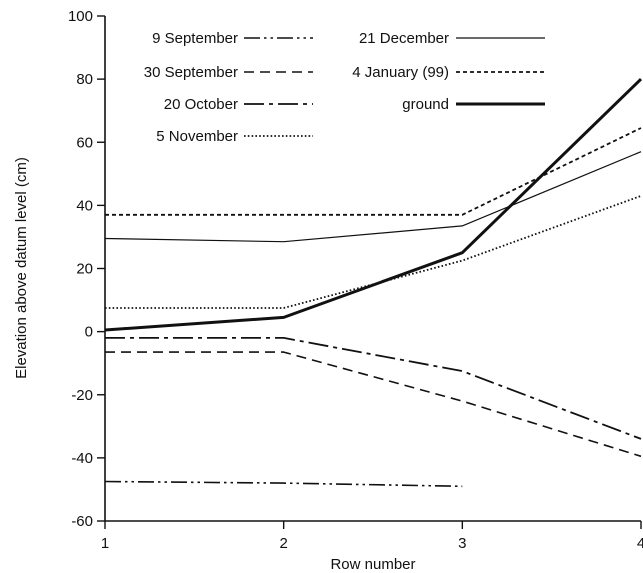  I want to click on x-tick-label: 3, so click(462, 543).